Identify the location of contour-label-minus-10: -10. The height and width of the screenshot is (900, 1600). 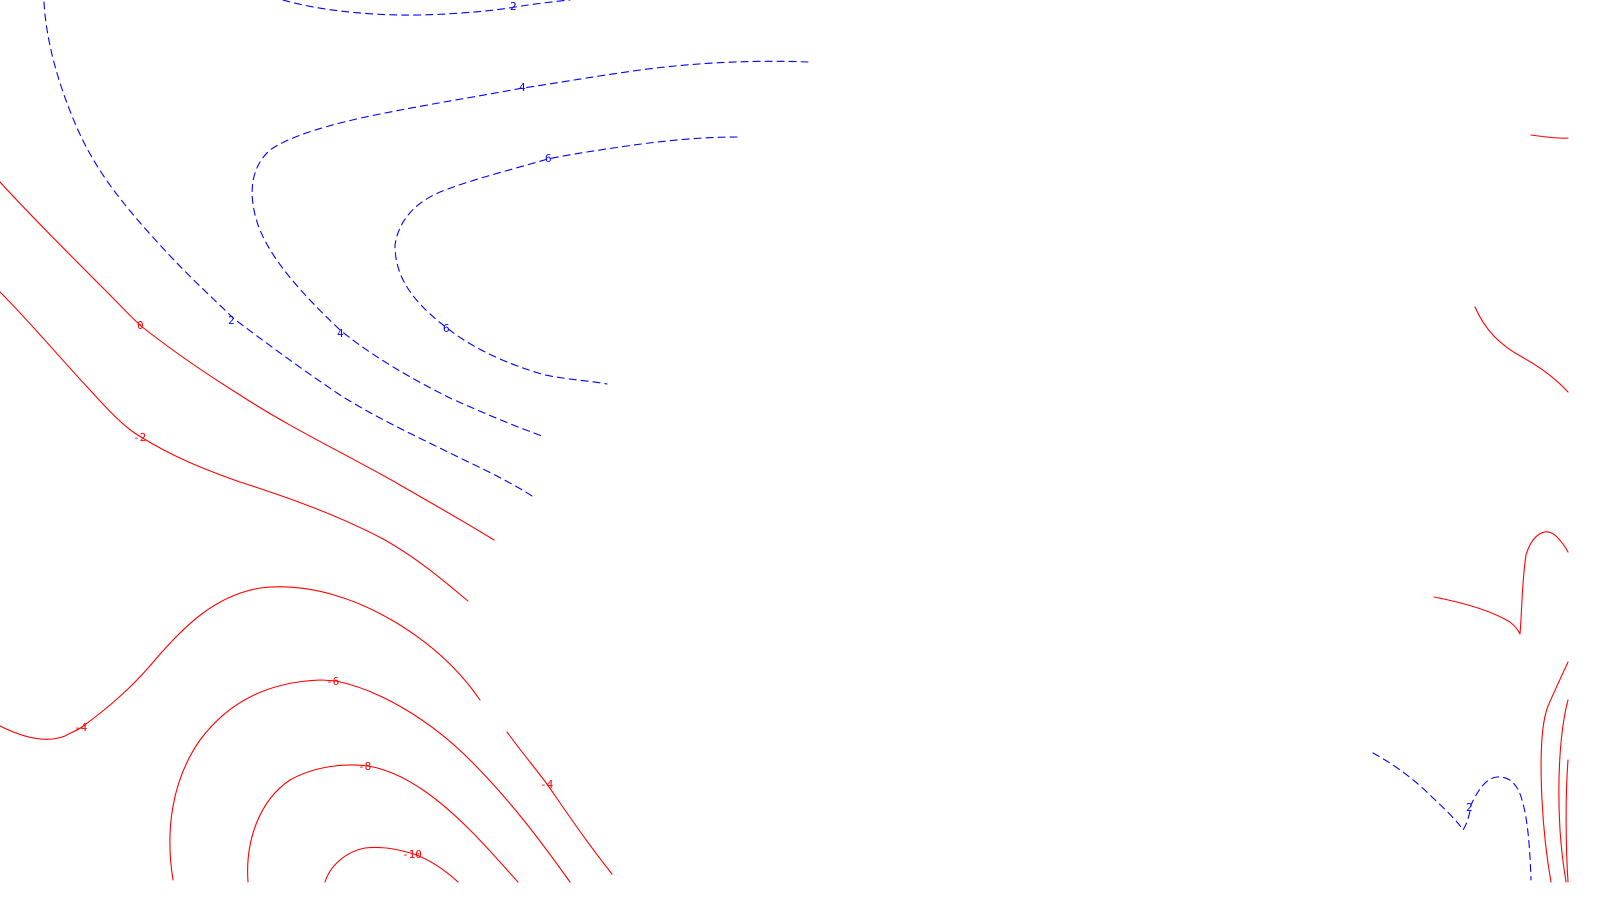
(412, 854).